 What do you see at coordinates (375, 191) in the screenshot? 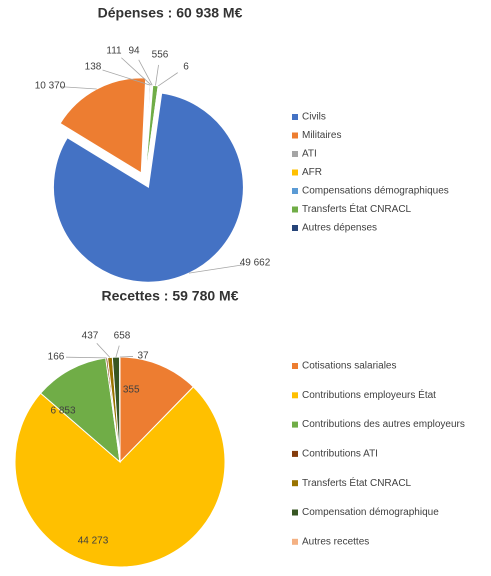
I see `legend-label: Compensations démographiques` at bounding box center [375, 191].